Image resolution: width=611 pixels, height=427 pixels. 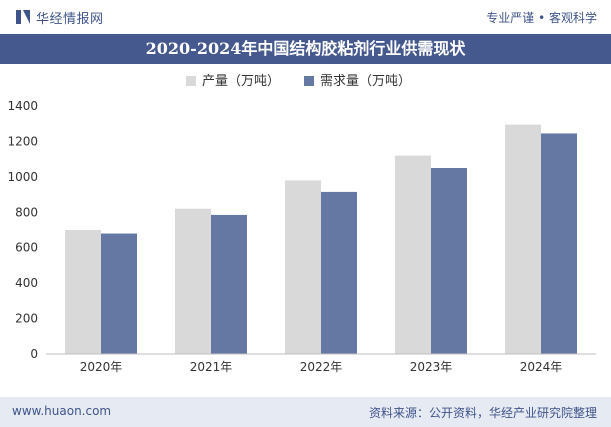 What do you see at coordinates (70, 19) in the screenshot?
I see `brand-name: 华经情报网` at bounding box center [70, 19].